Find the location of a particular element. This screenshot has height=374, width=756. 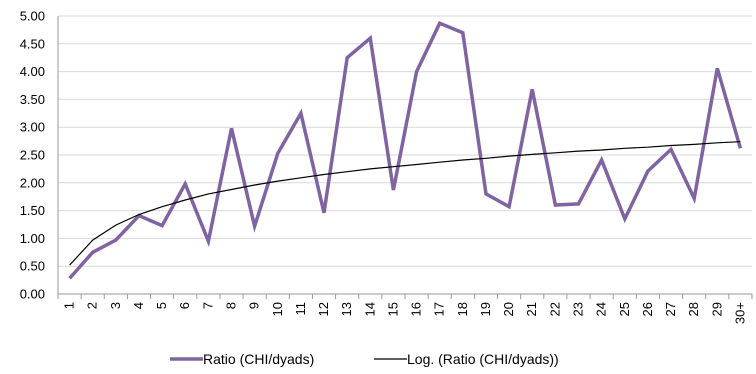

legend-label-ratio: Ratio (CHI/dyads) is located at coordinates (258, 359).